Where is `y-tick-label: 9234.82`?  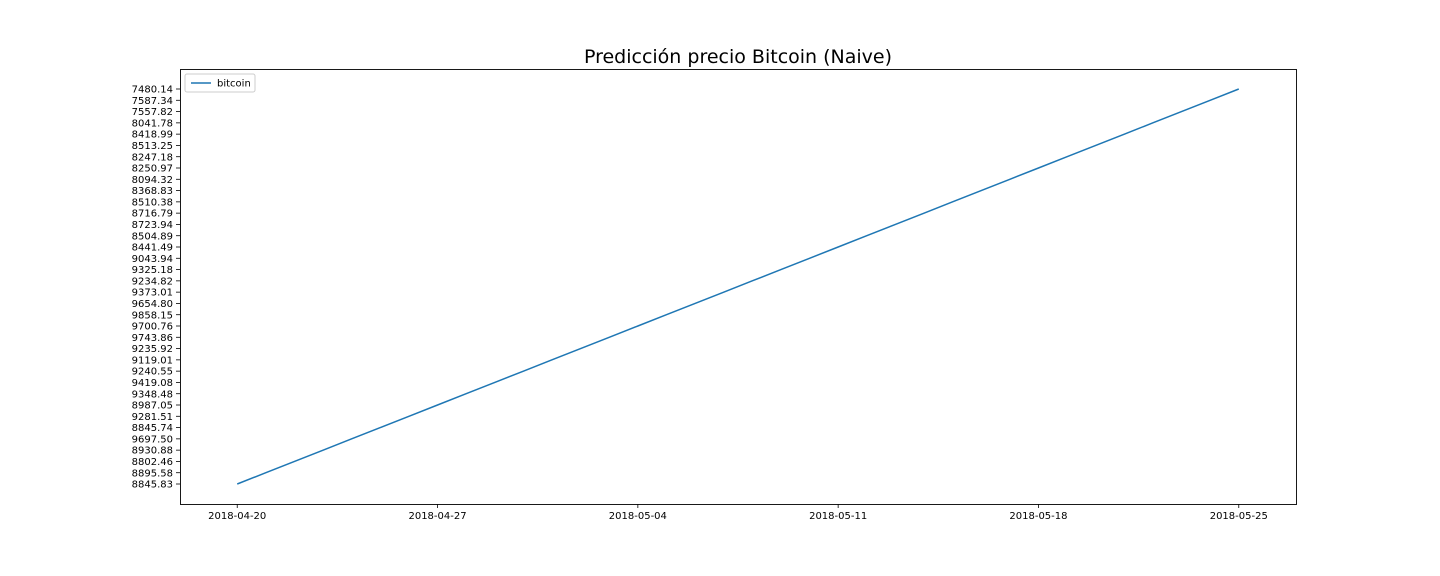
y-tick-label: 9234.82 is located at coordinates (152, 281).